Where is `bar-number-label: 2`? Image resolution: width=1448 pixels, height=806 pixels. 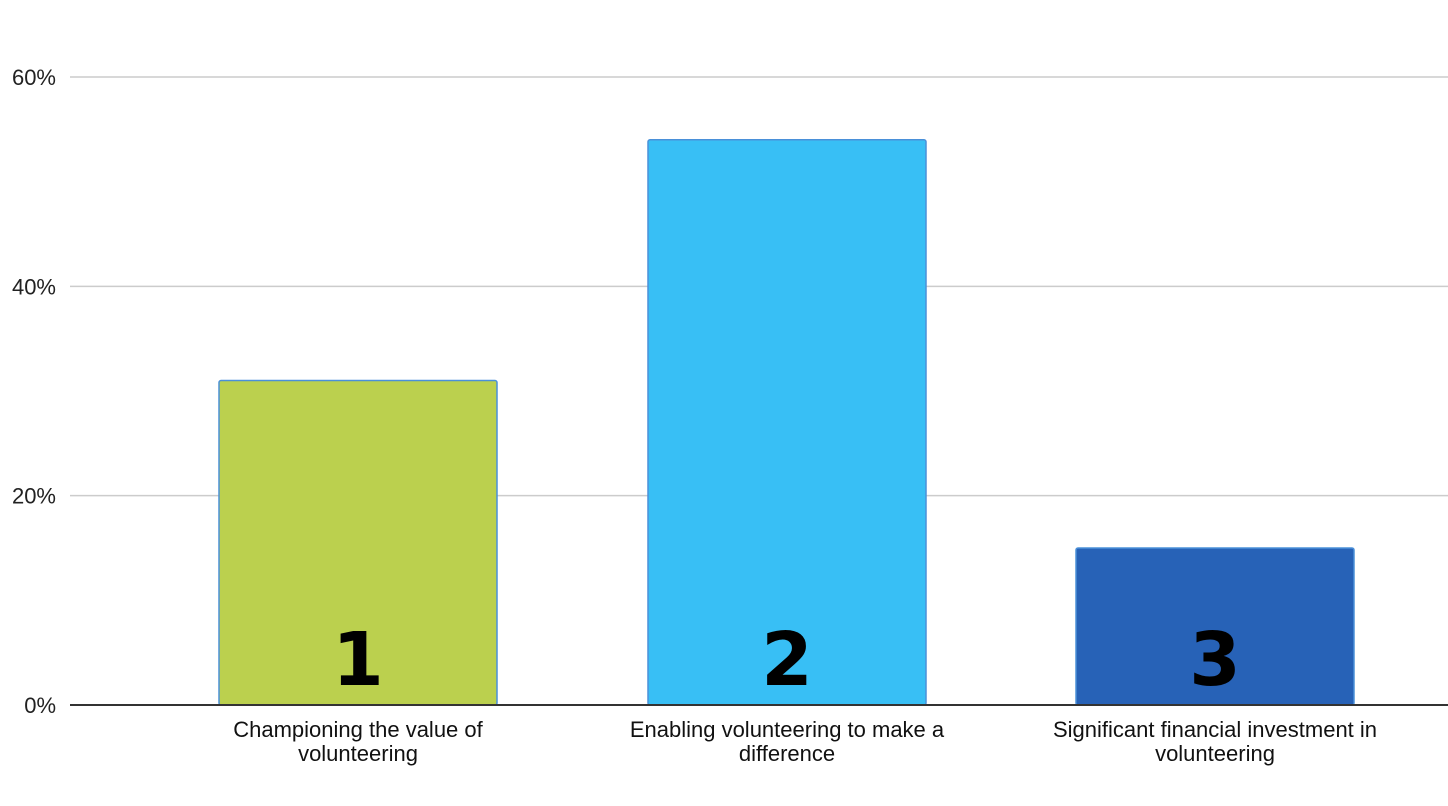 bar-number-label: 2 is located at coordinates (787, 660).